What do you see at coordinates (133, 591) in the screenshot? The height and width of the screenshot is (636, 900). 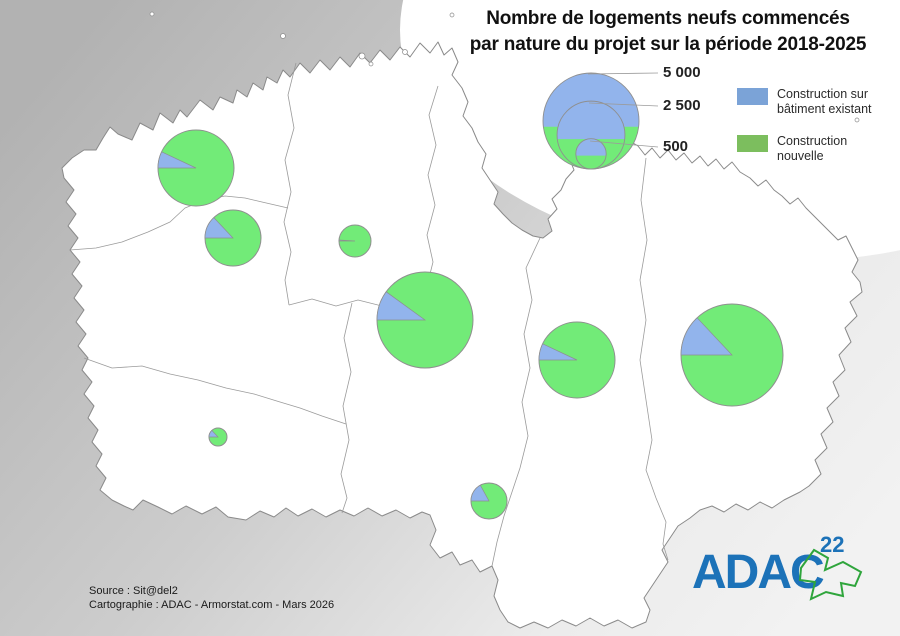 I see `source-line: Source : Sit@del2` at bounding box center [133, 591].